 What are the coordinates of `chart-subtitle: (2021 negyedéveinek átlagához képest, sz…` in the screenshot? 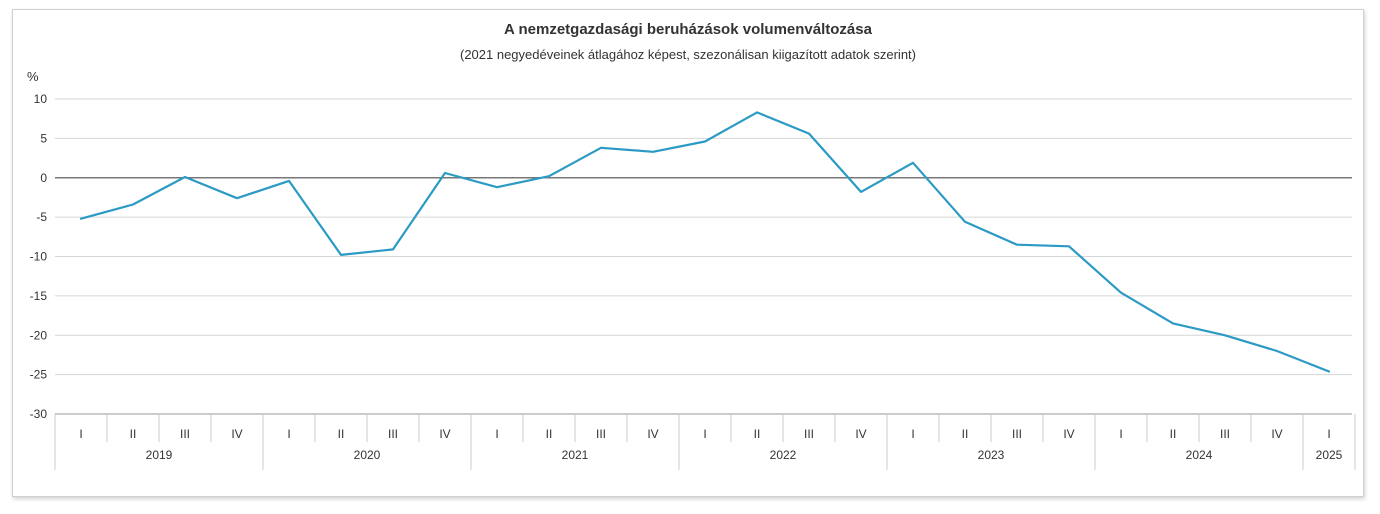 It's located at (687, 54).